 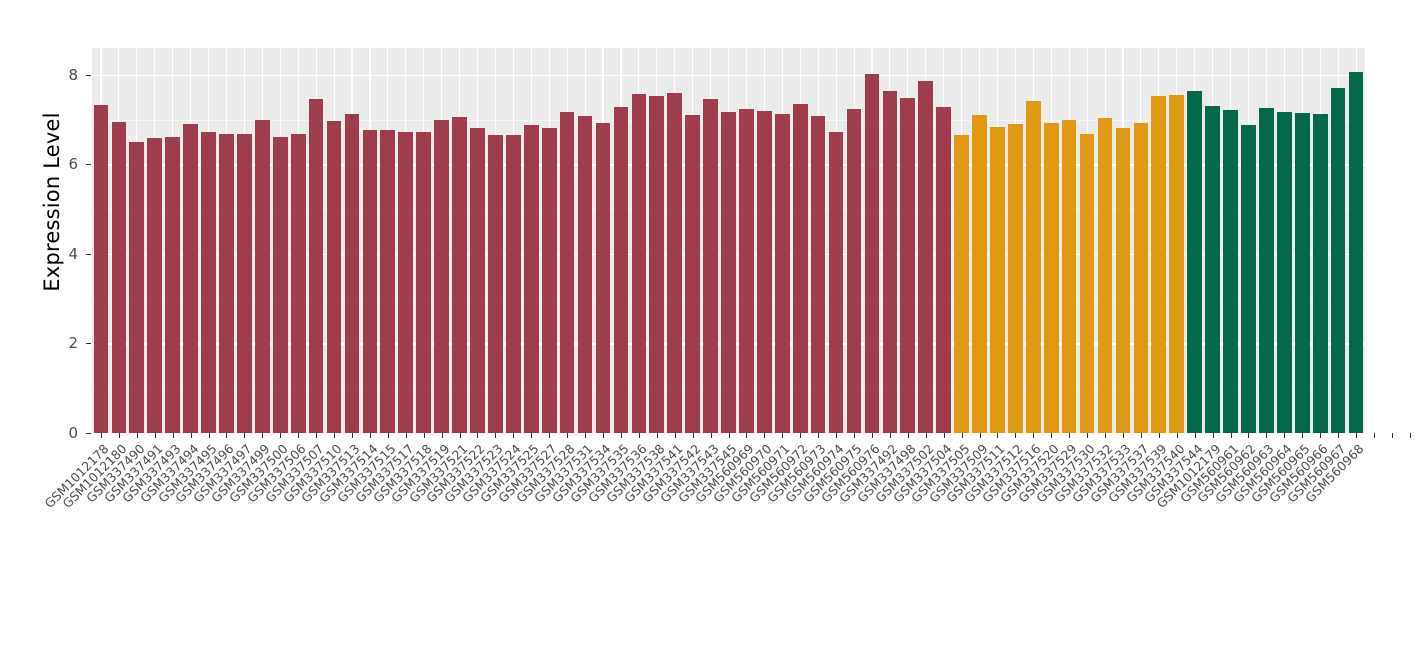 What do you see at coordinates (73, 164) in the screenshot?
I see `y-tick-label: 6` at bounding box center [73, 164].